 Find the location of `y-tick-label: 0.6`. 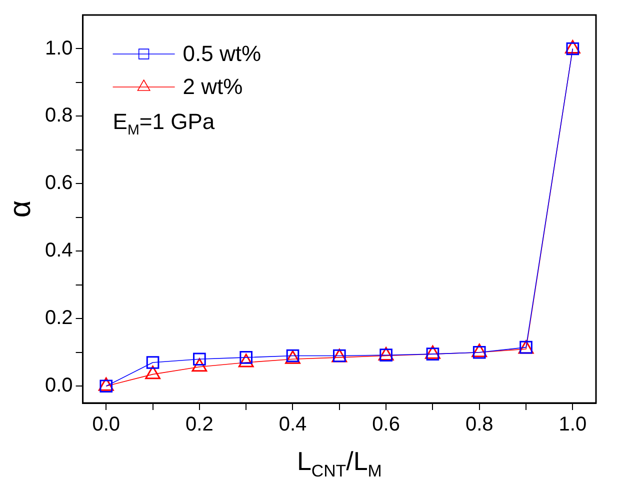

y-tick-label: 0.6 is located at coordinates (58, 183).